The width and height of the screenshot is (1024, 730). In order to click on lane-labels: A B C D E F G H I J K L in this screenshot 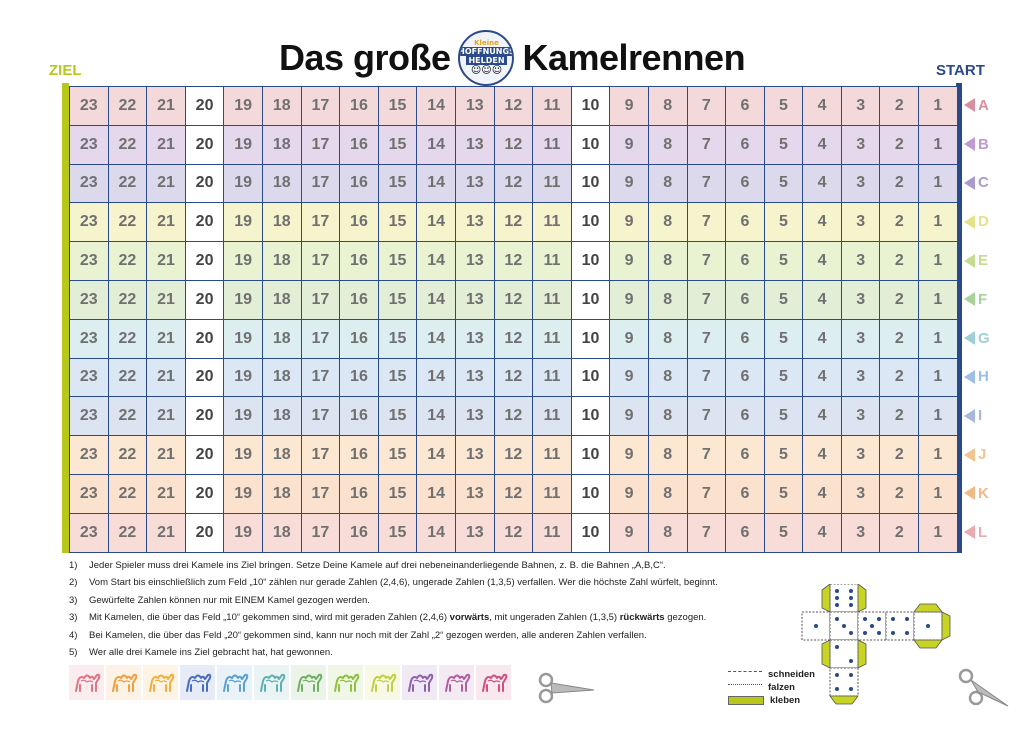, I will do `click(977, 319)`.